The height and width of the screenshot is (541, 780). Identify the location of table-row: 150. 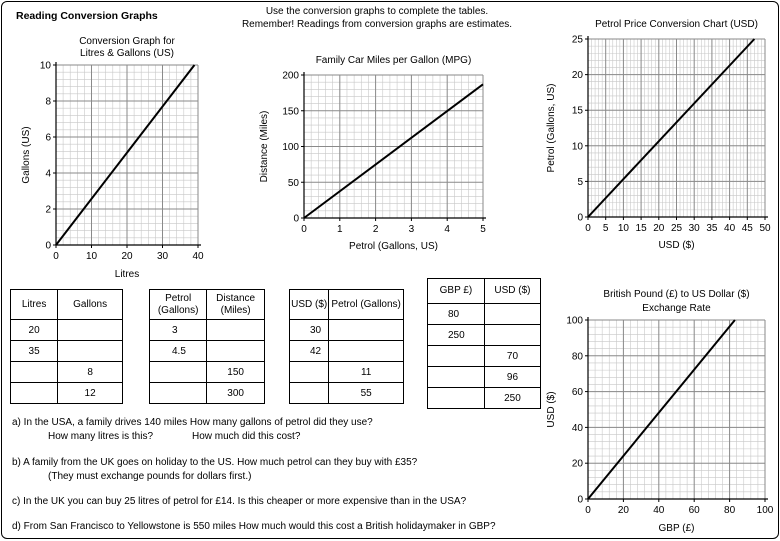
(206, 372).